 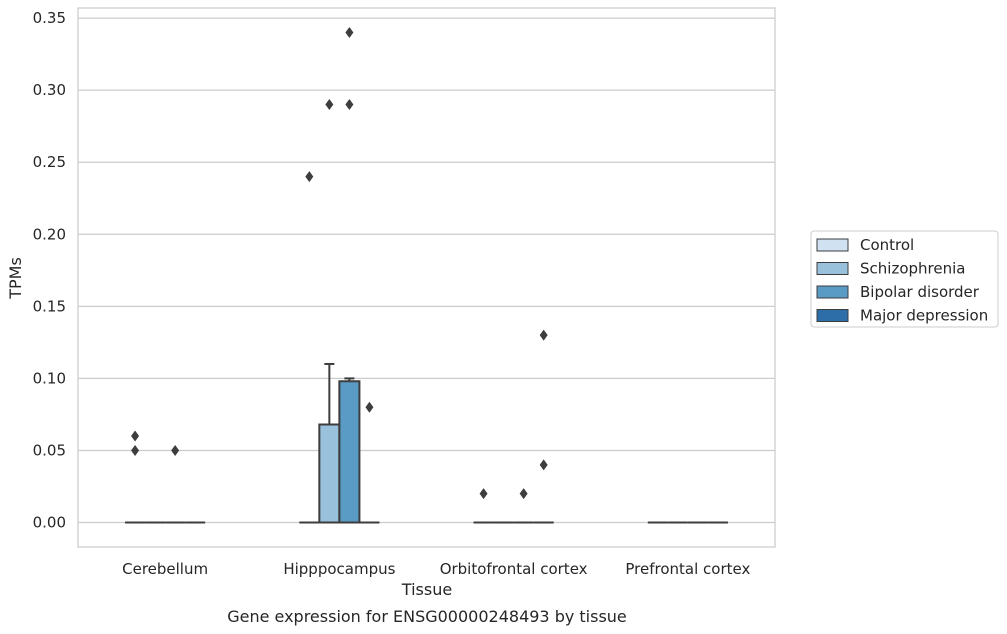 What do you see at coordinates (49, 378) in the screenshot?
I see `y-tick-label: 0.10` at bounding box center [49, 378].